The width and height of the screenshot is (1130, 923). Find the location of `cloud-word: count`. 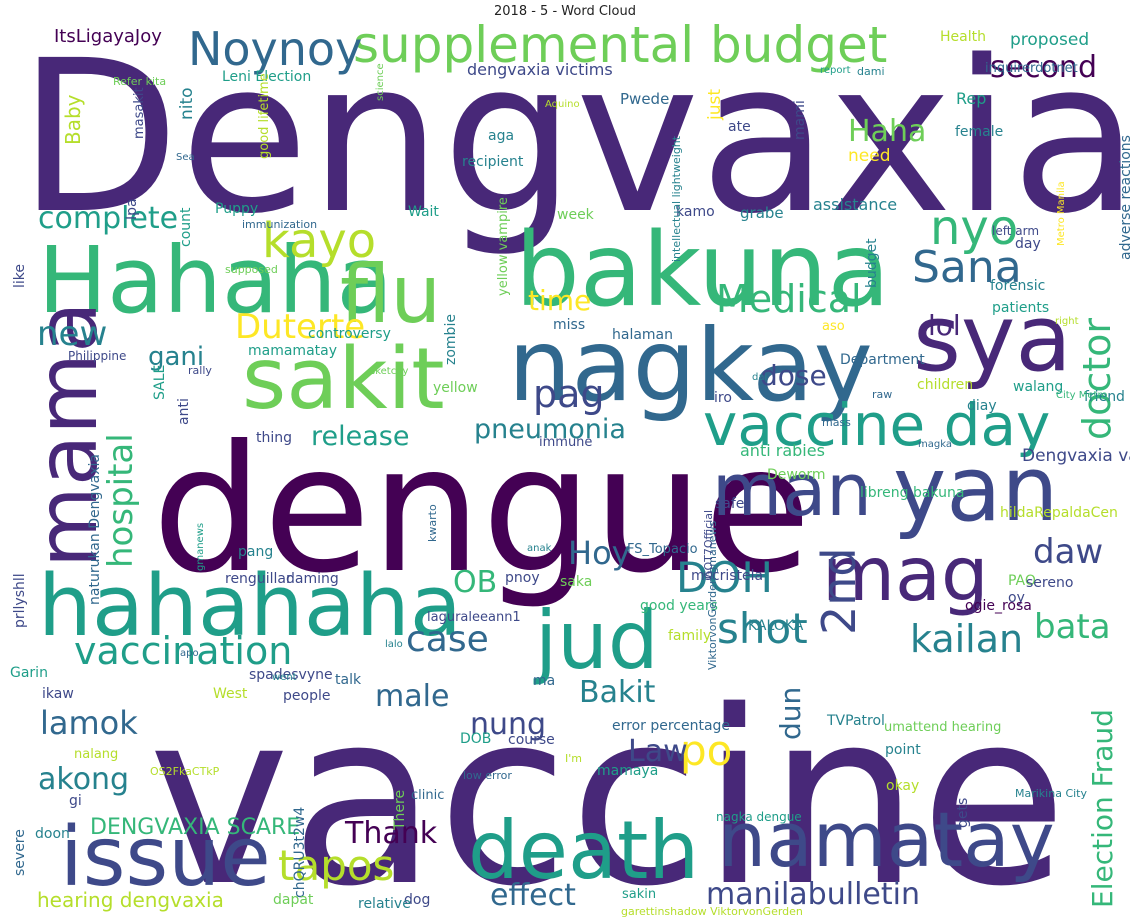

cloud-word: count is located at coordinates (186, 227).